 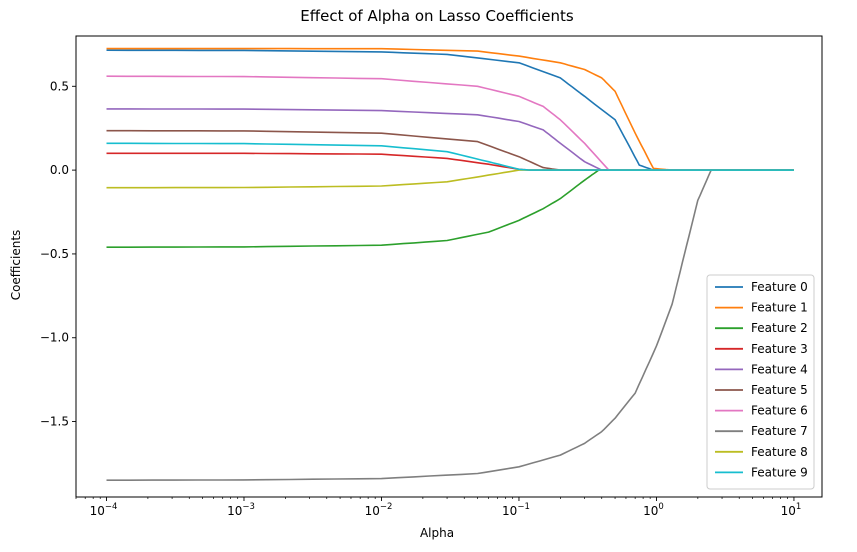 I want to click on y-tick-label: 0.5, so click(x=59, y=86).